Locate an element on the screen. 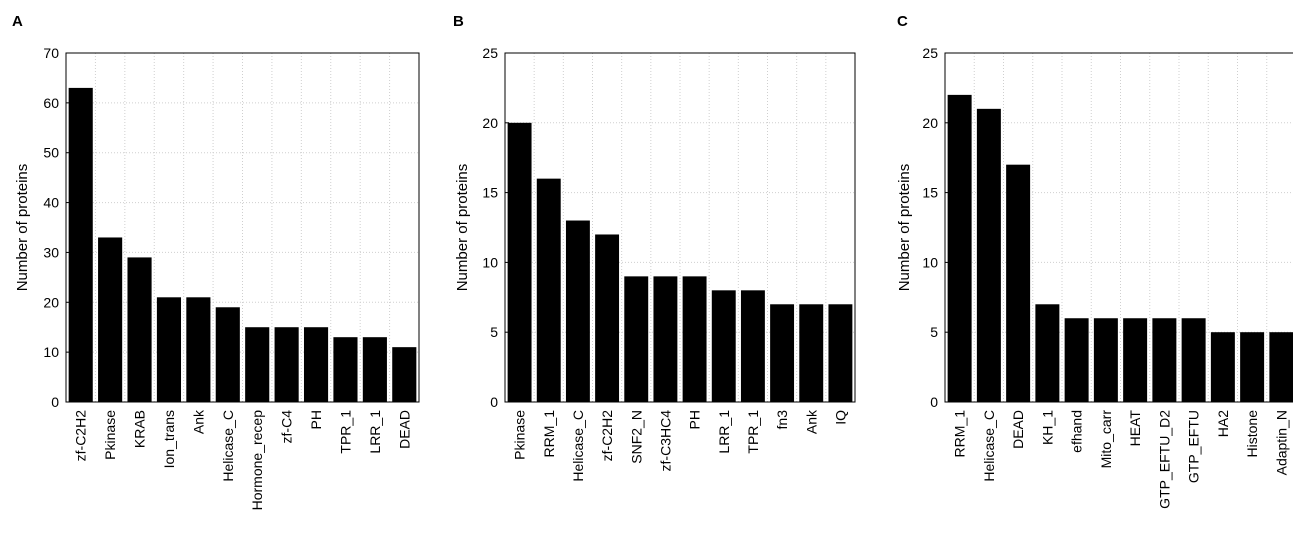 The image size is (1293, 539). x-category-label: zf-C4 is located at coordinates (287, 427).